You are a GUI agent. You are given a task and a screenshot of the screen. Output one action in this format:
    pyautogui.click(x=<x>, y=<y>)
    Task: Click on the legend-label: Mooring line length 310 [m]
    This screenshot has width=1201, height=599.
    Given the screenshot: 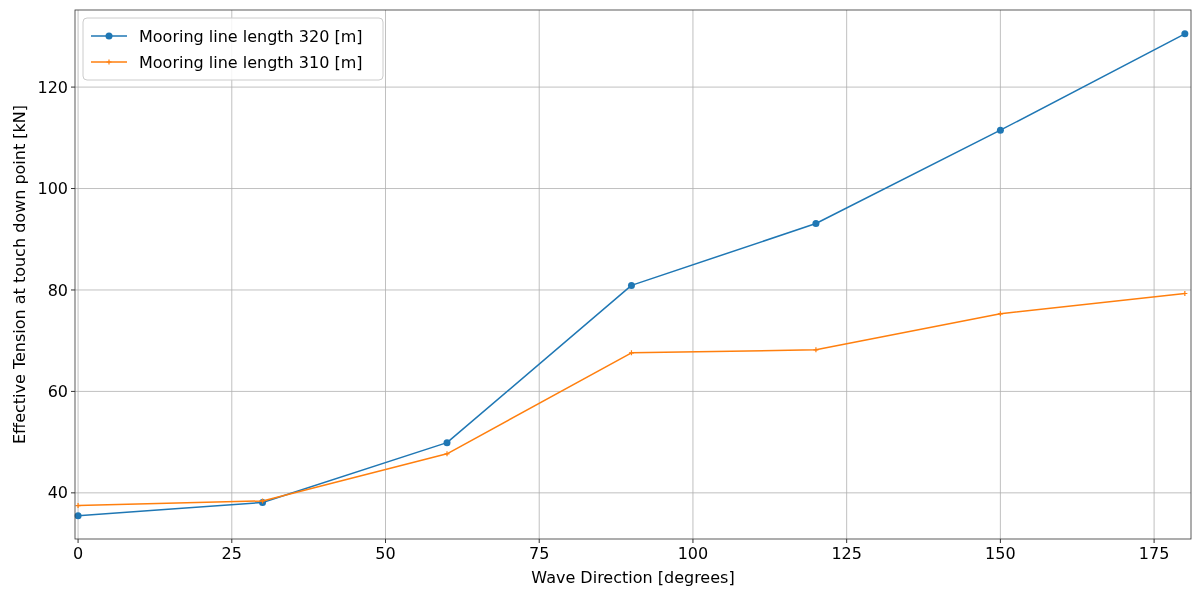 What is the action you would take?
    pyautogui.click(x=251, y=62)
    